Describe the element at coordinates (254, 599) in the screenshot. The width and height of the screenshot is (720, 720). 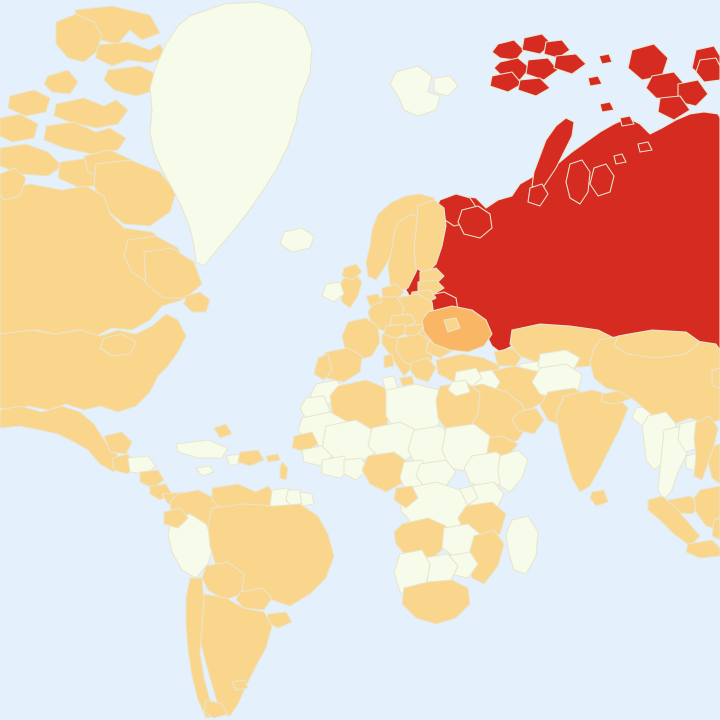
I see `region-paraguay` at that location.